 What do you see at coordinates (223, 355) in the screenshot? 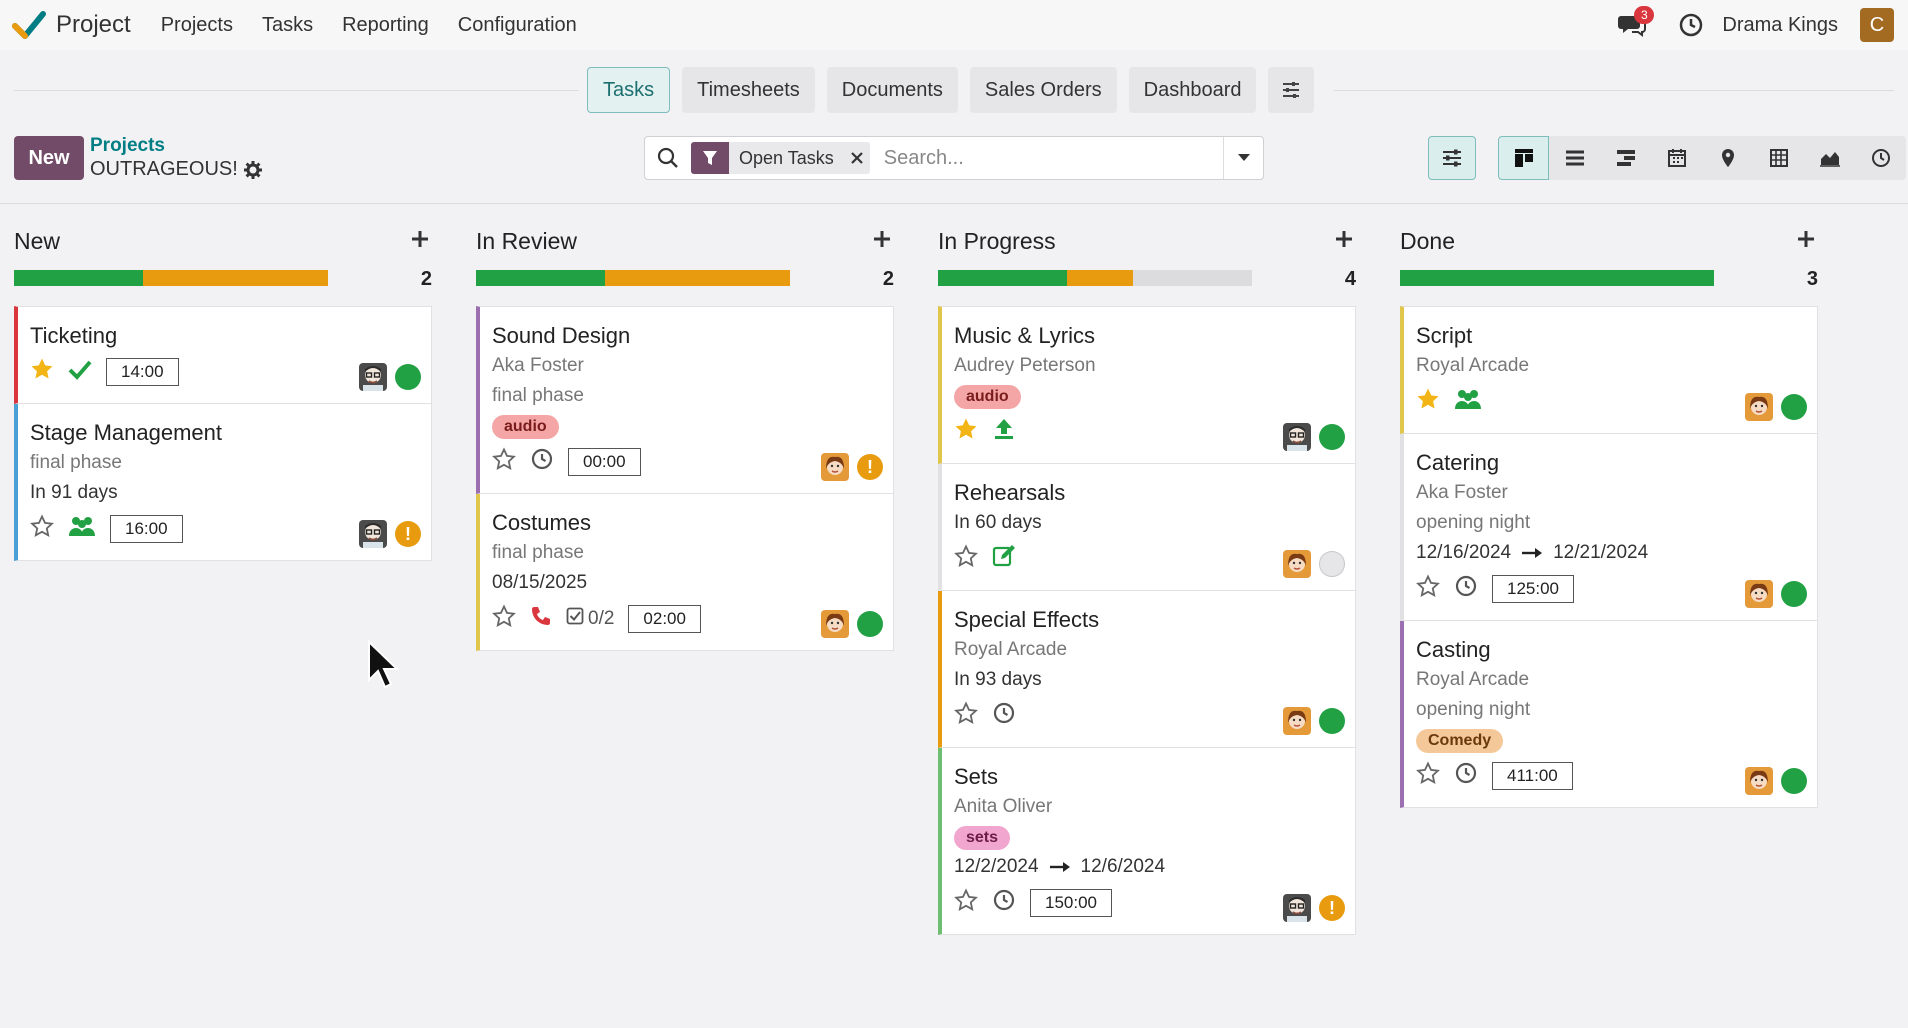
I see `task-card: Ticketing 14:00` at bounding box center [223, 355].